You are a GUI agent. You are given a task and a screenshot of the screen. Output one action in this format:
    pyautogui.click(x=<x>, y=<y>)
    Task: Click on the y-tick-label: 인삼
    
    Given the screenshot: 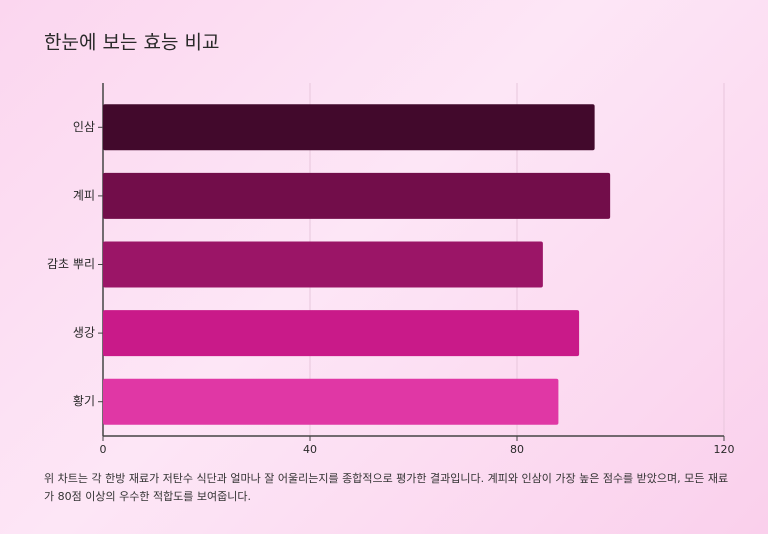 What is the action you would take?
    pyautogui.click(x=84, y=127)
    